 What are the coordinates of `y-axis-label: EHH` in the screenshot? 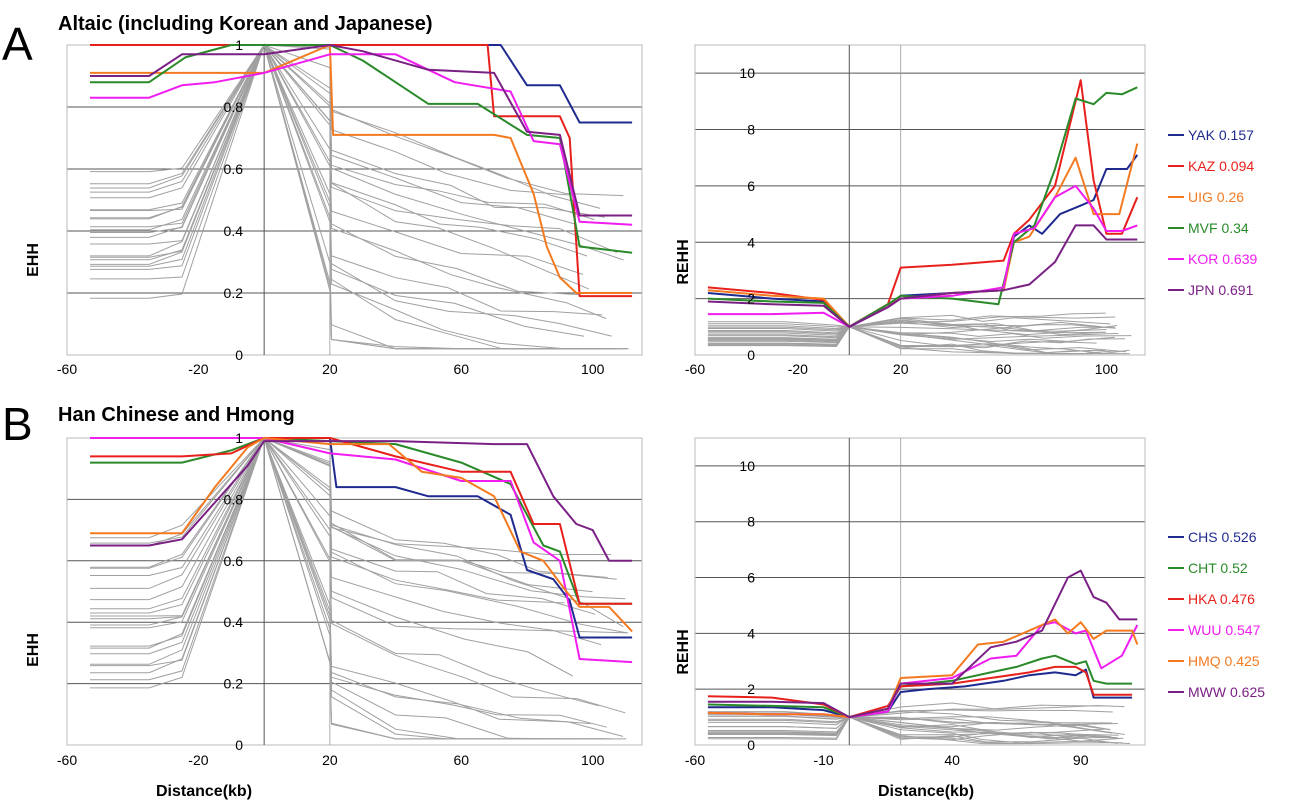 It's located at (33, 260).